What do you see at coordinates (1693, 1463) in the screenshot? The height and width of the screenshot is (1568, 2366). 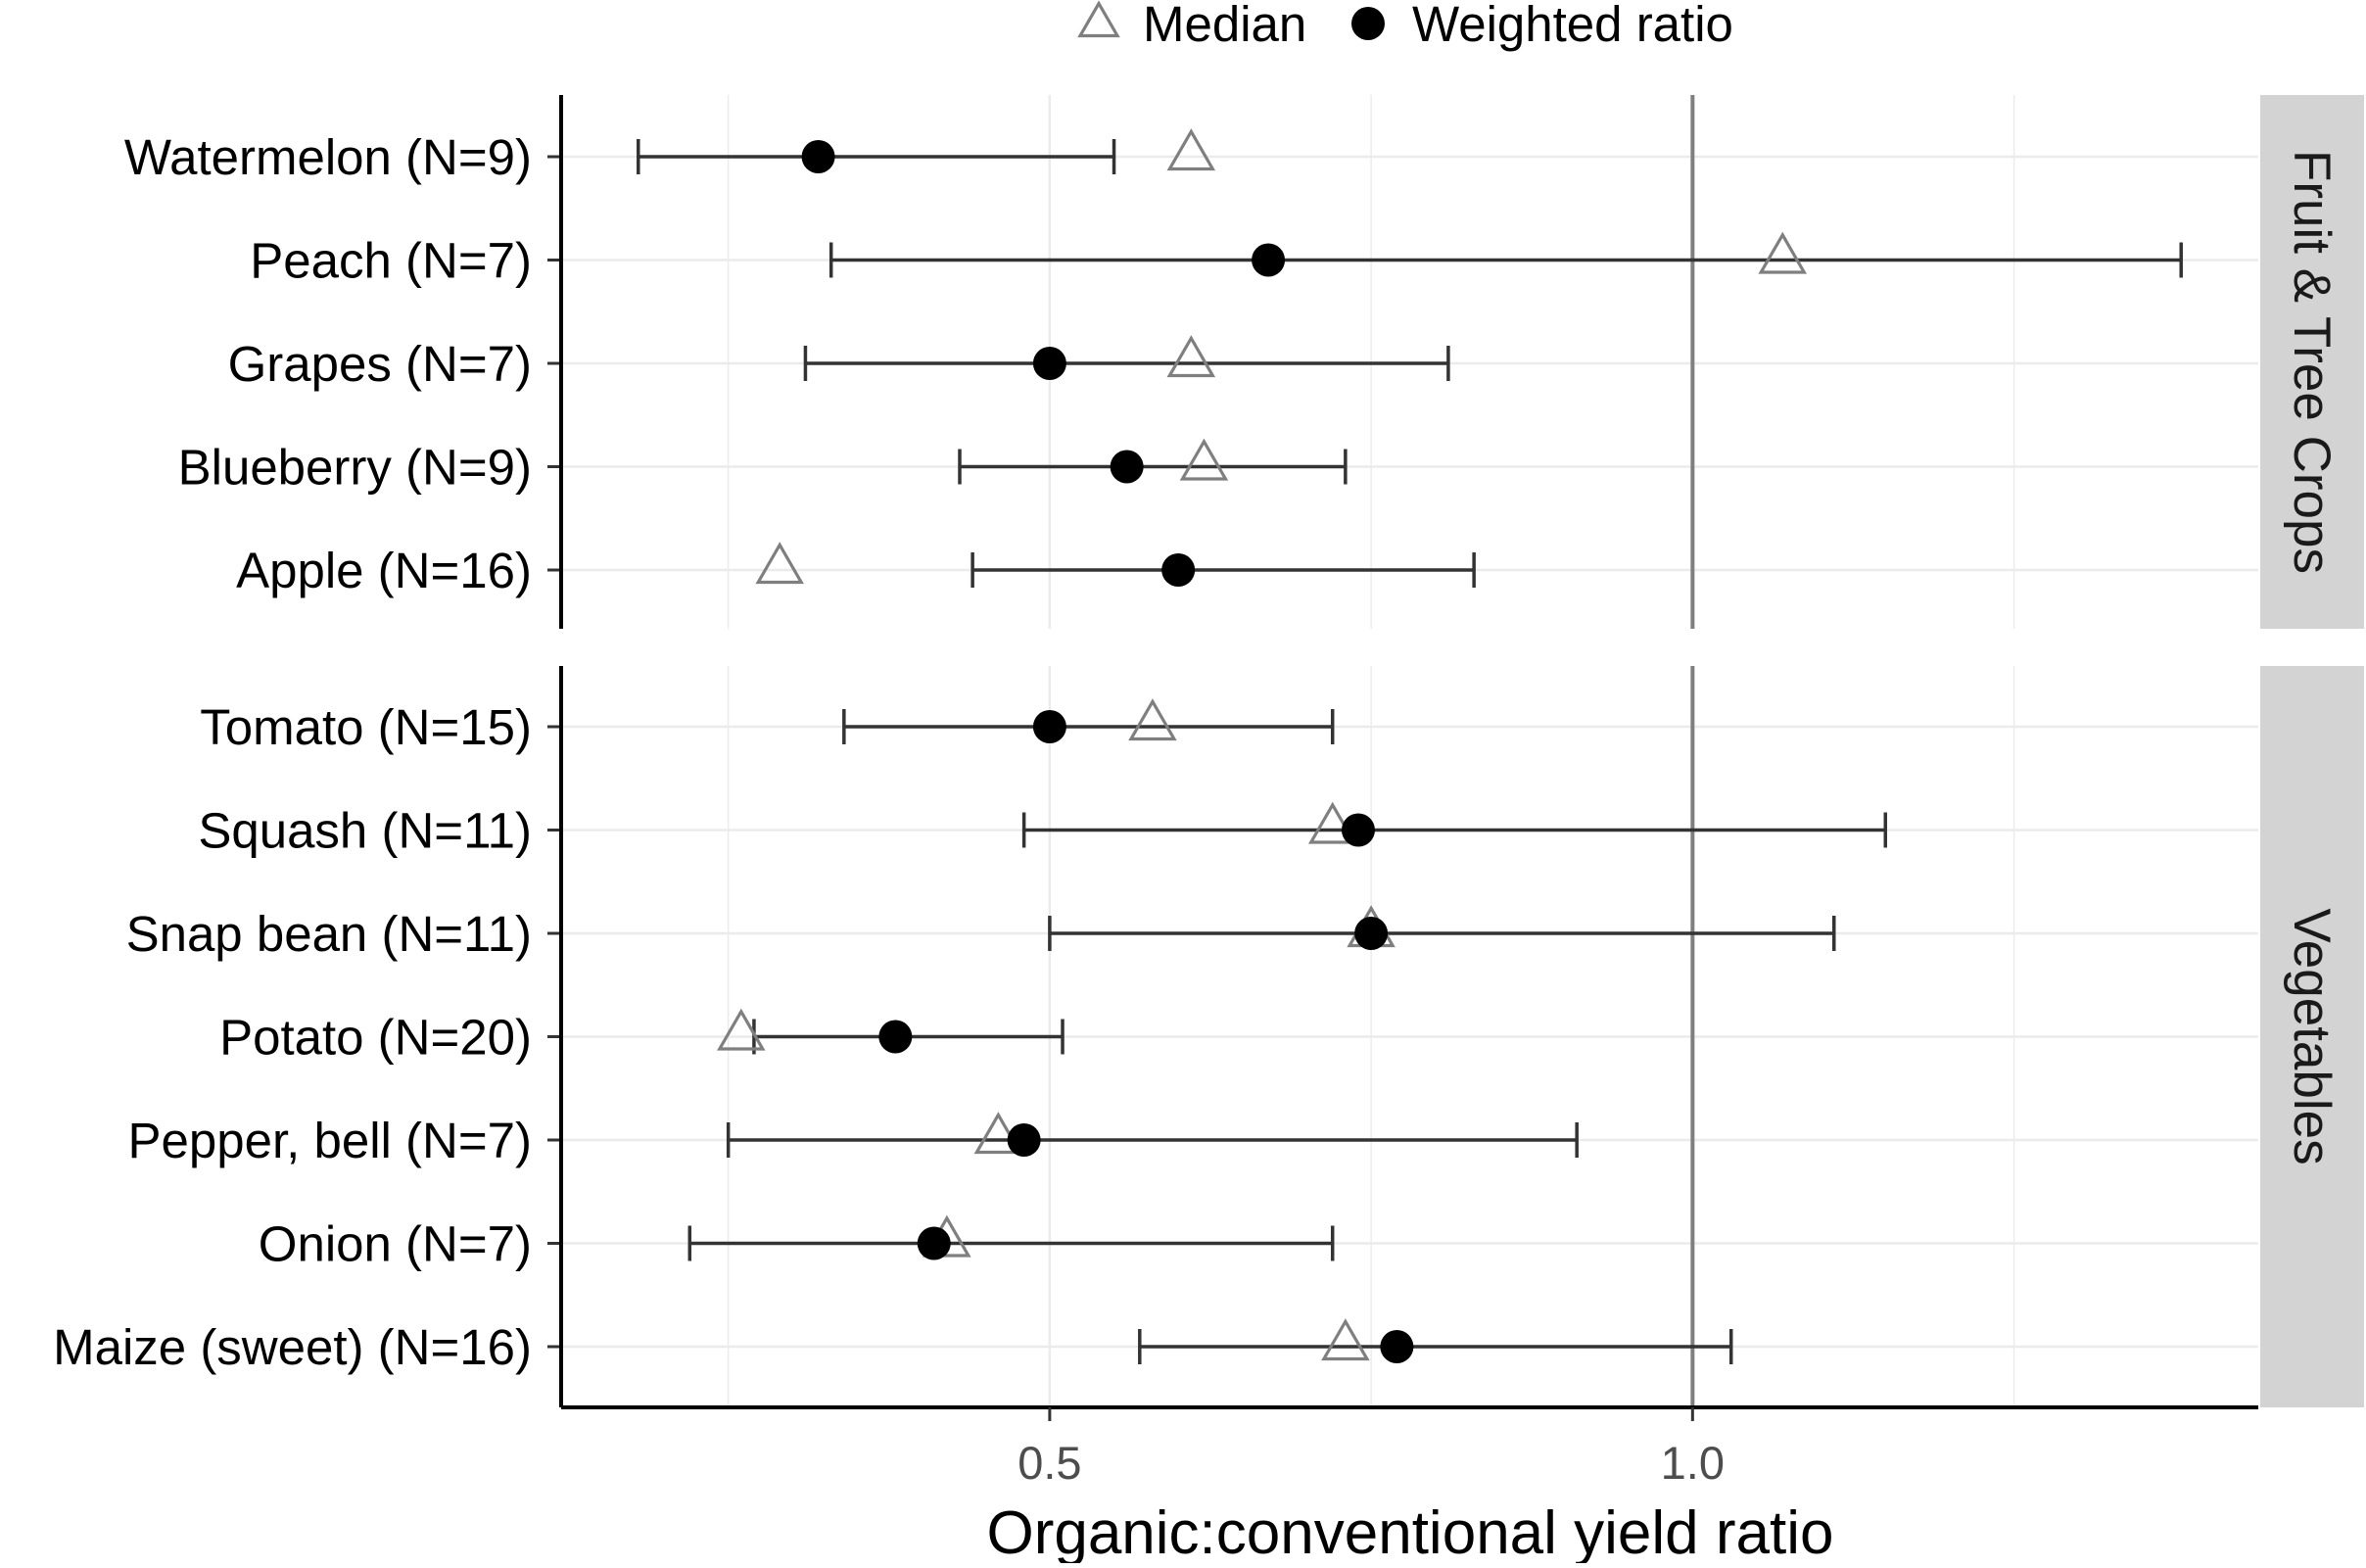 I see `x-tick-label: 1.0` at bounding box center [1693, 1463].